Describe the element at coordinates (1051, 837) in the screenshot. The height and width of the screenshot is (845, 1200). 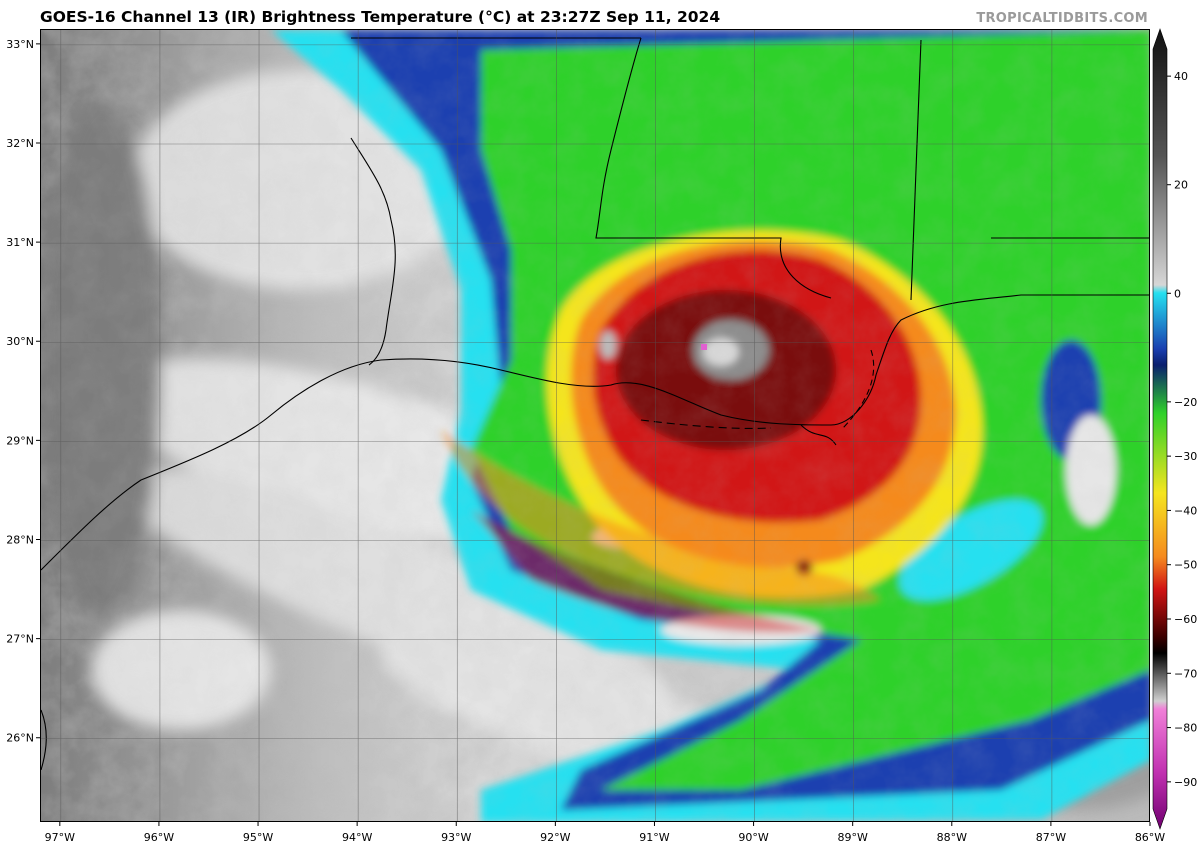
I see `lon-tick-label: 87°W` at that location.